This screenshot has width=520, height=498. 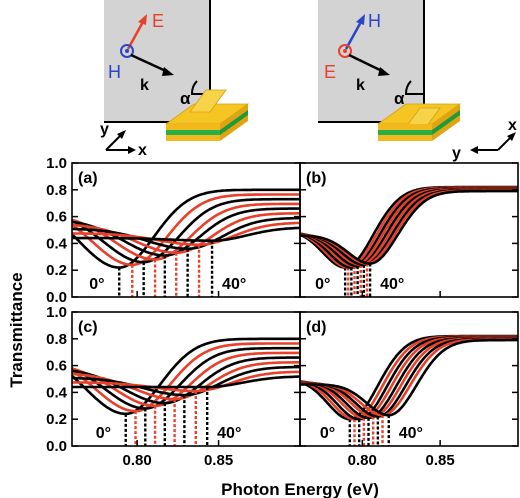 I want to click on panel-b: (b) 0° 40°, so click(x=409, y=230).